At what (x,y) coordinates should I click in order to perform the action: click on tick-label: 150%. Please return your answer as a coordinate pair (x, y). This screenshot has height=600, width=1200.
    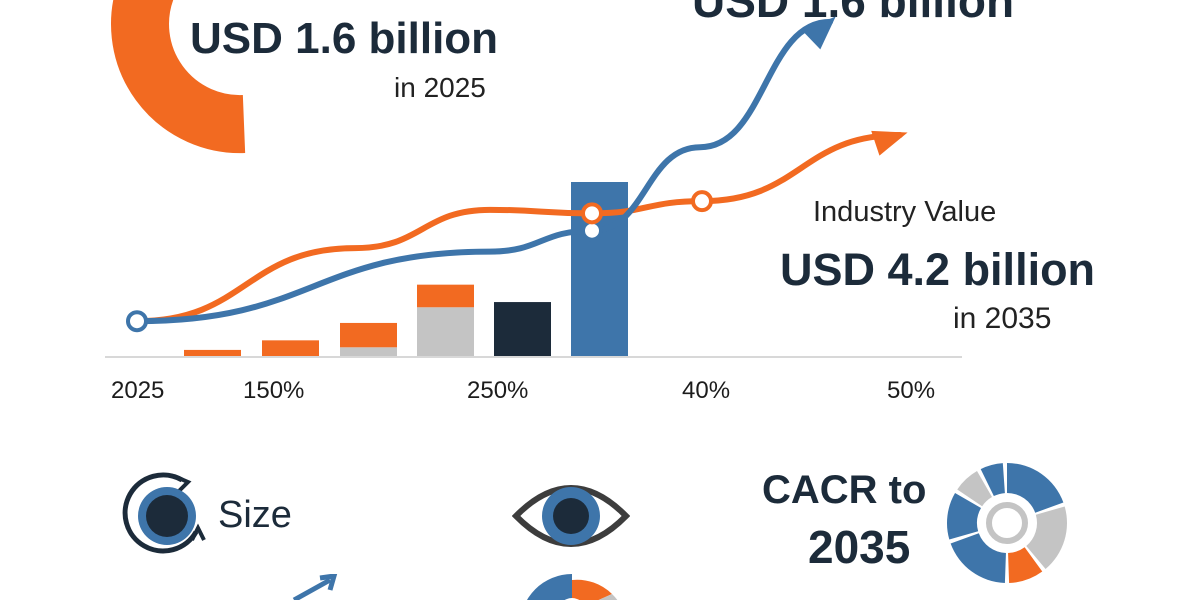
    Looking at the image, I should click on (274, 390).